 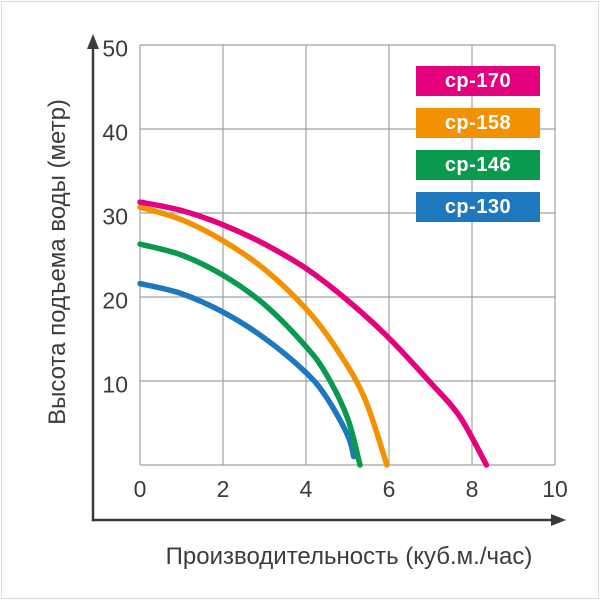 I want to click on x-axis-arrowhead, so click(x=558, y=520).